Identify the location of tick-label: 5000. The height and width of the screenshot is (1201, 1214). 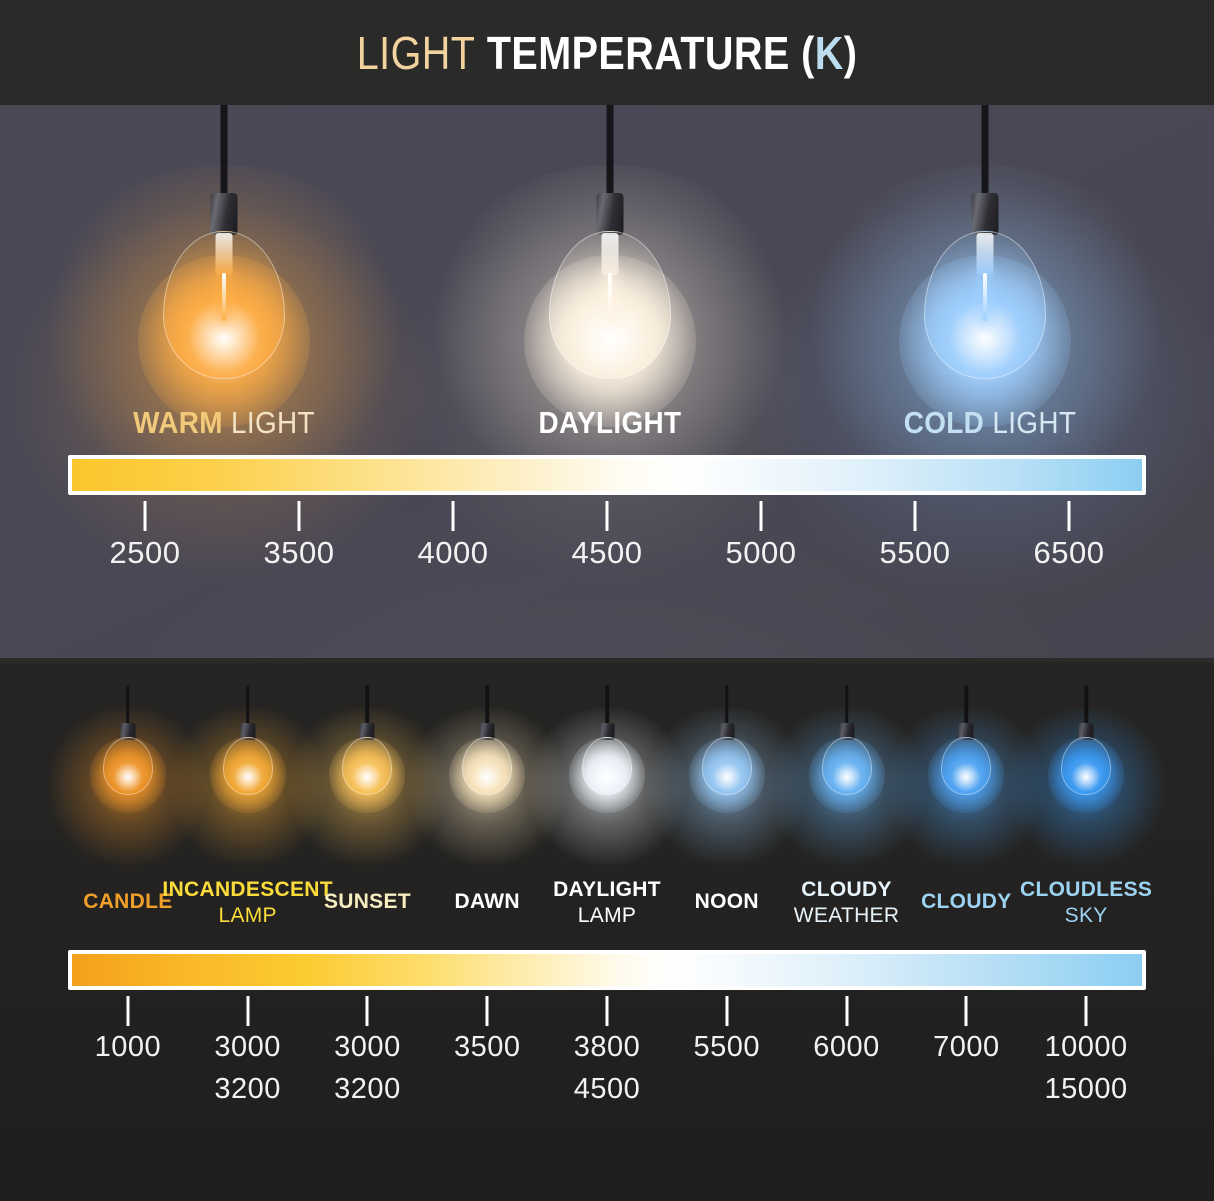
(761, 553).